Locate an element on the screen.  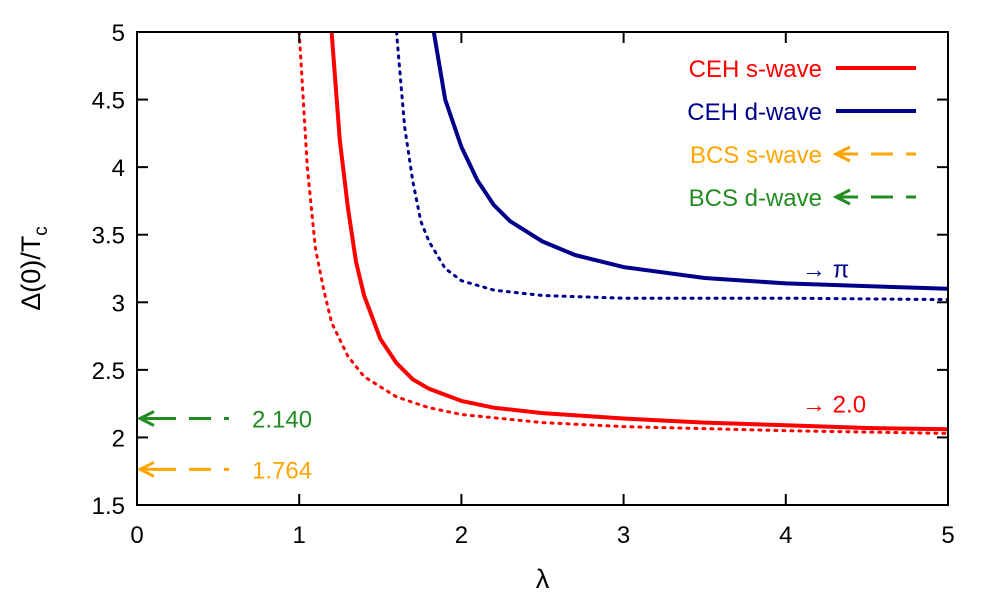
annotation-pi: → π is located at coordinates (825, 270).